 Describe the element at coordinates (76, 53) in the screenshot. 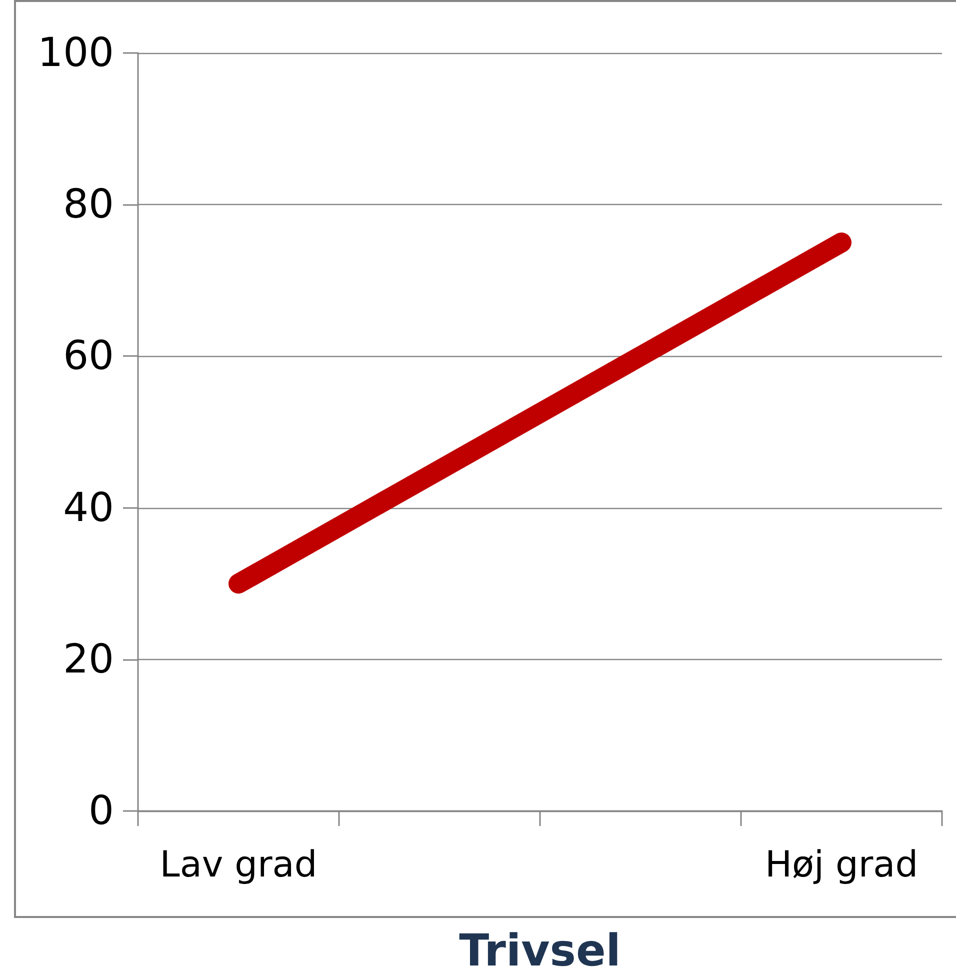

I see `y-tick-label: 100` at that location.